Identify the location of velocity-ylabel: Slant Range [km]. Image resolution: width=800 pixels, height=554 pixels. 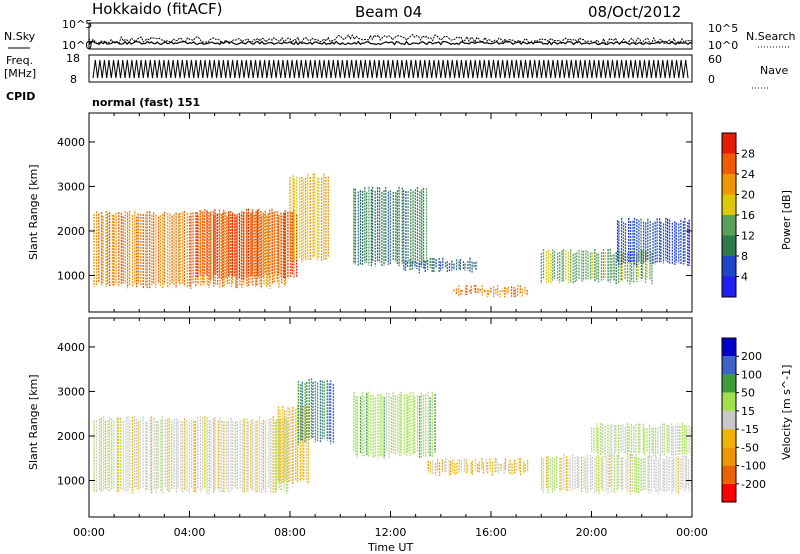
(33, 422).